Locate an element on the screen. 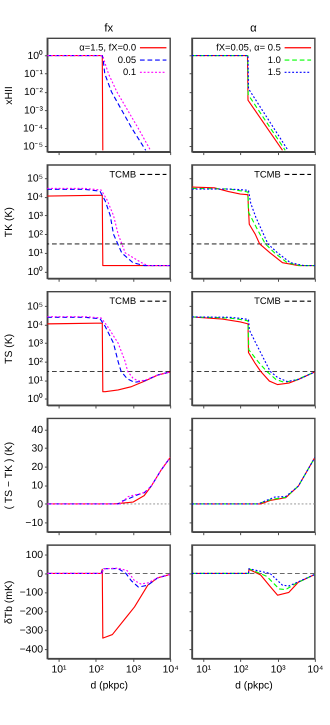 The height and width of the screenshot is (725, 330). y-tick-label: 30 is located at coordinates (37, 448).